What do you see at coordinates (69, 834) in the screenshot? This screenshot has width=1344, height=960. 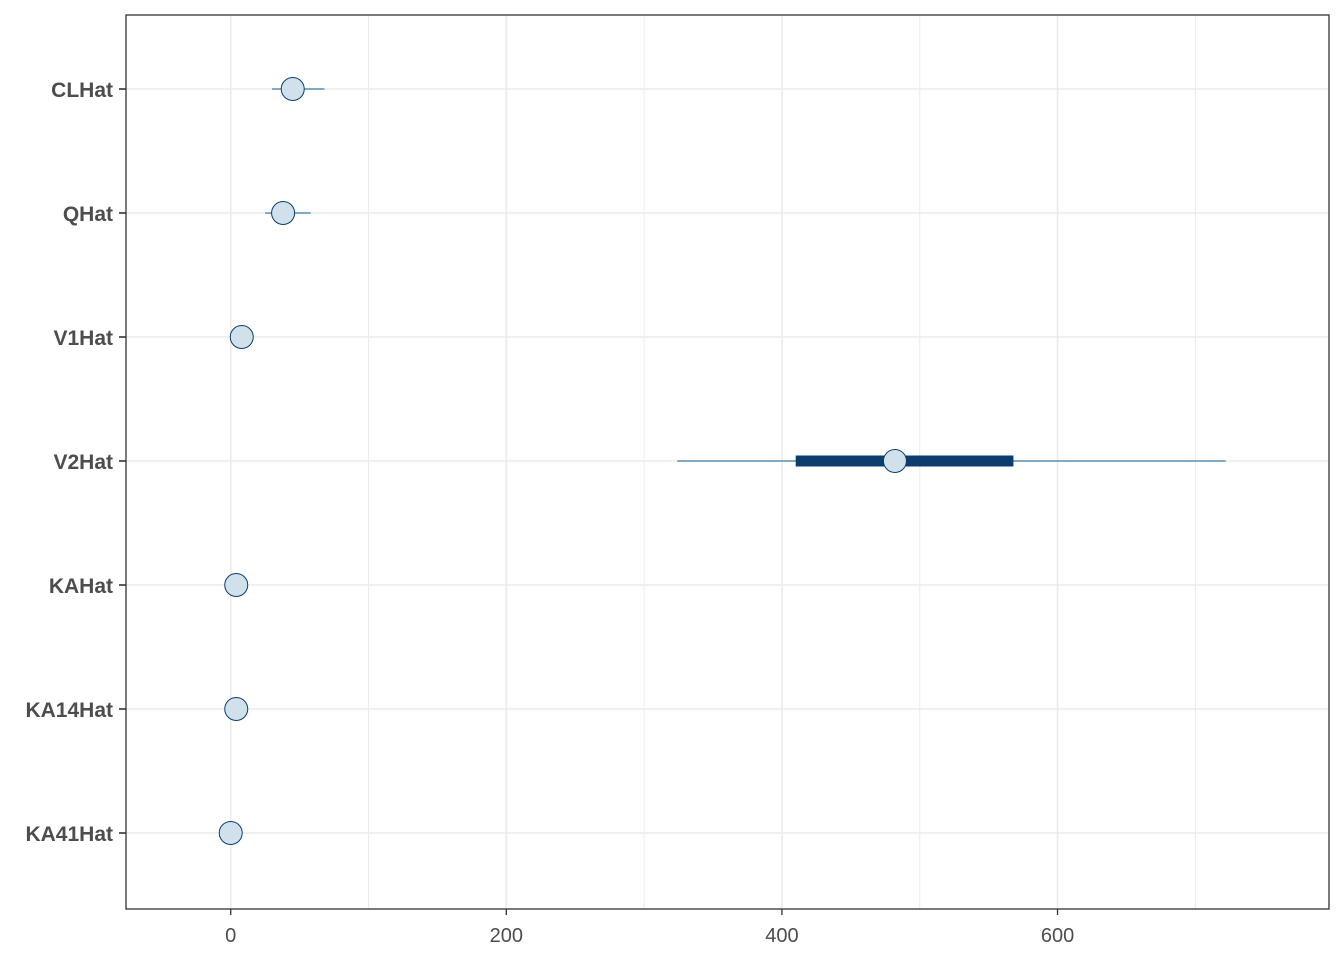 I see `y-tick-label: KA41Hat` at bounding box center [69, 834].